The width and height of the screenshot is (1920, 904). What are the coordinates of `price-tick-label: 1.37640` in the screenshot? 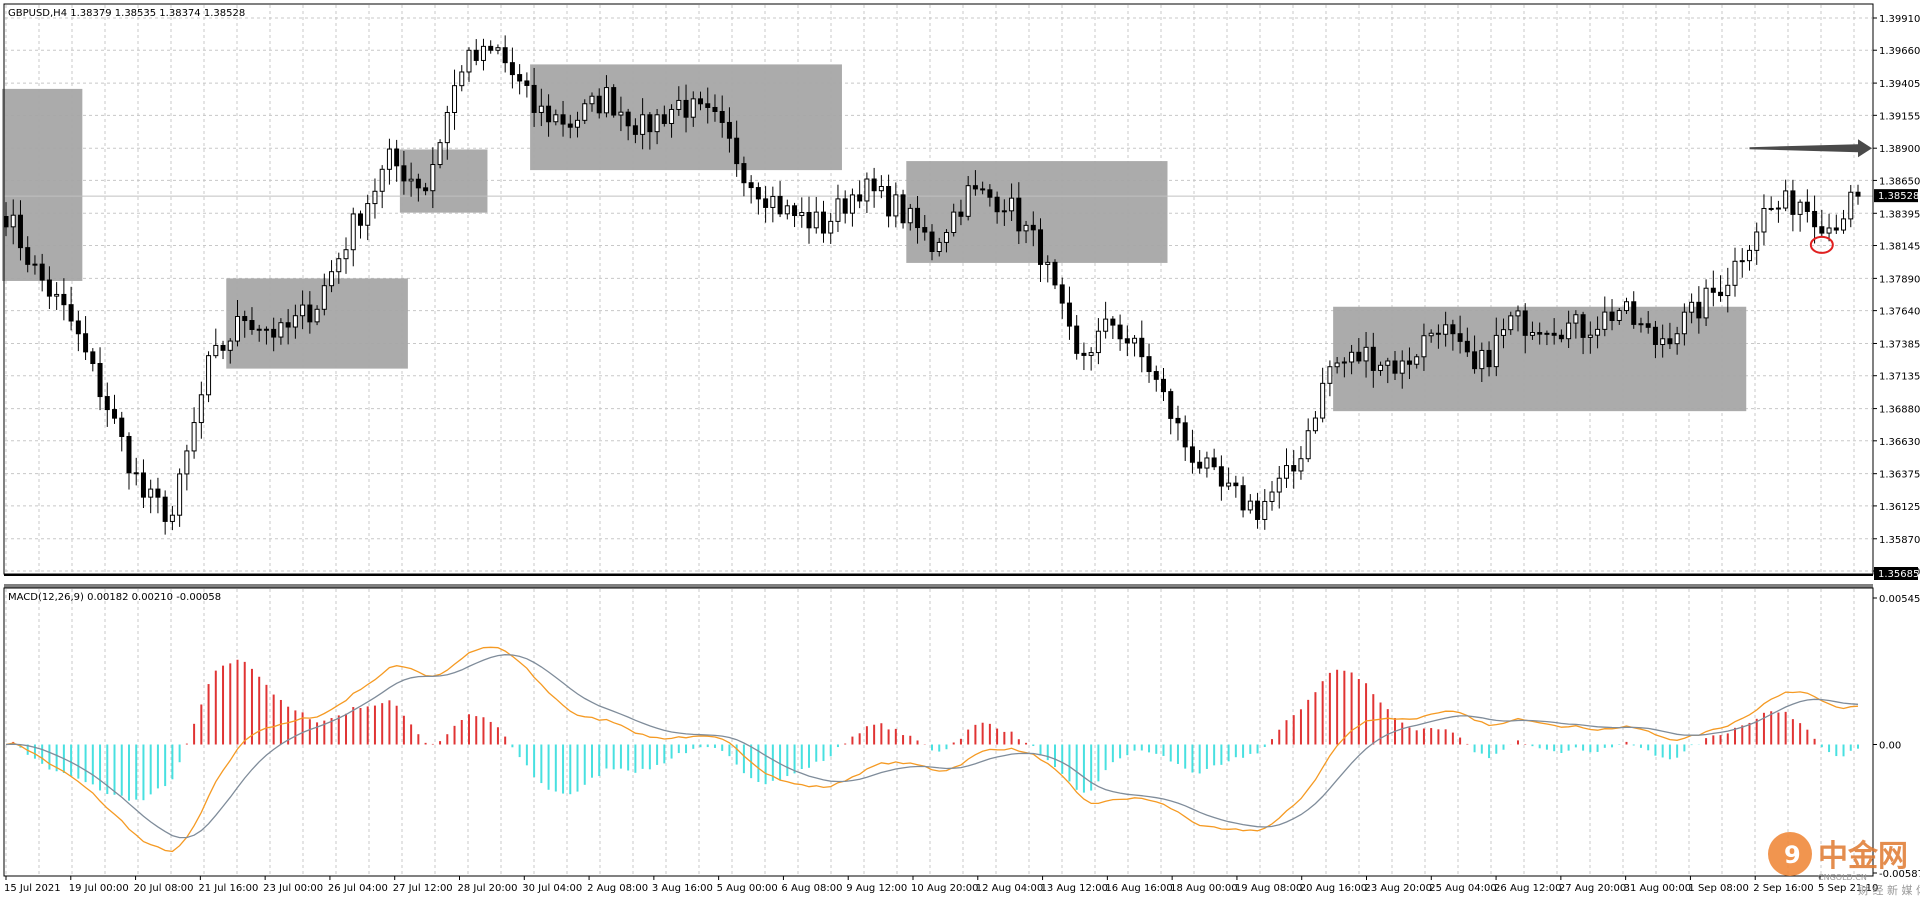 It's located at (1899, 312).